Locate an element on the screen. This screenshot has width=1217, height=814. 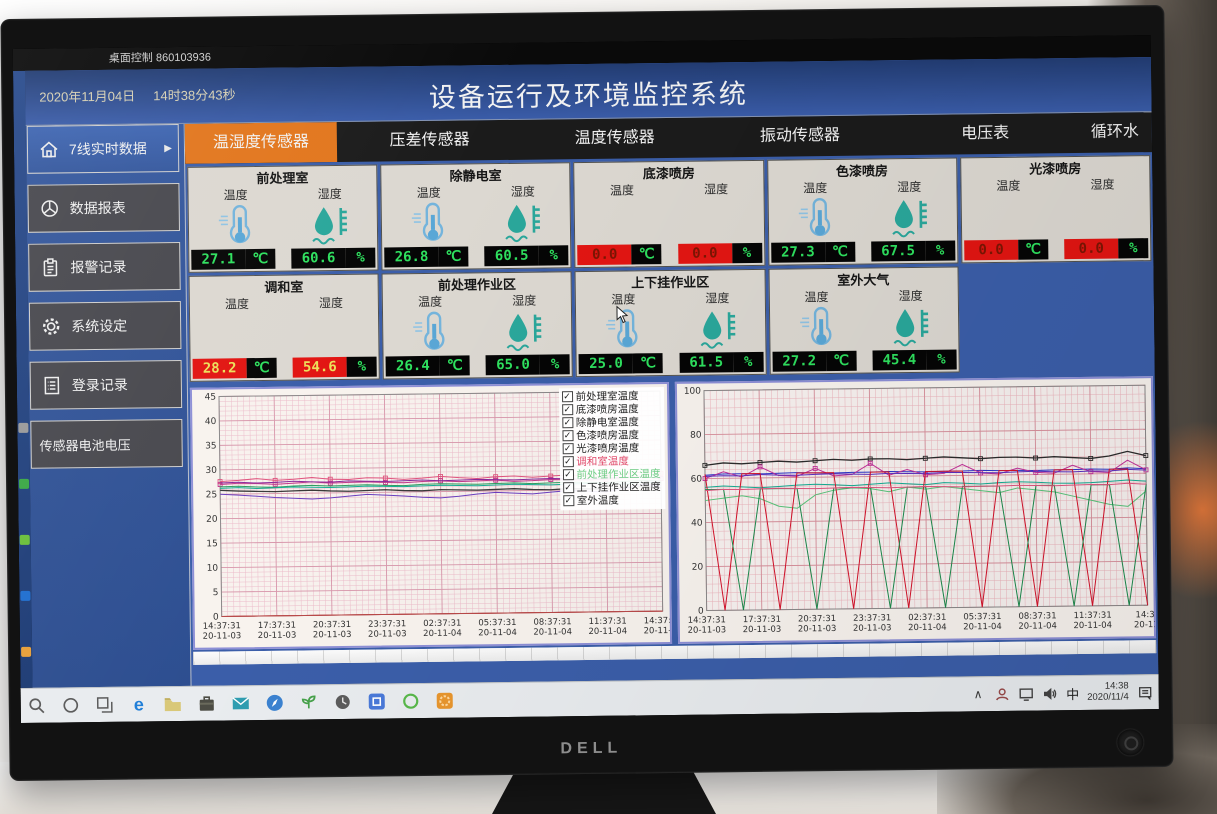
sprout-icon is located at coordinates (309, 702).